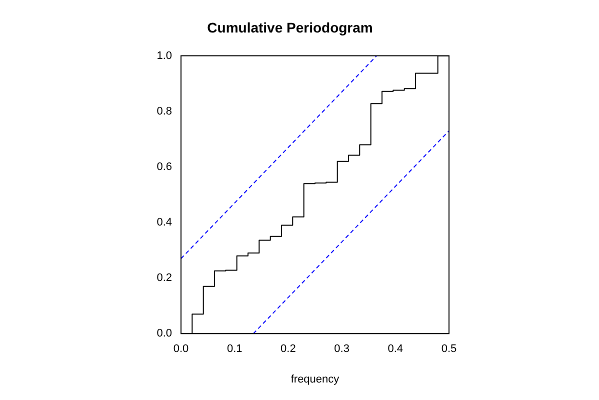  I want to click on y-tick-label: 0.0, so click(164, 334).